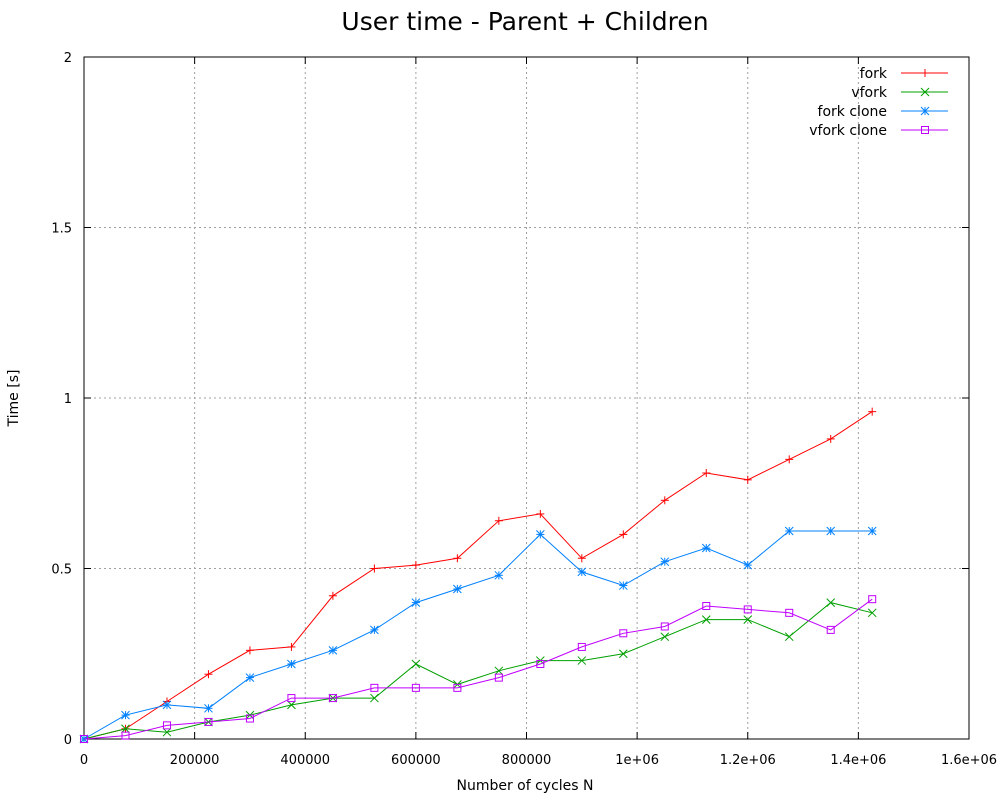 Image resolution: width=1000 pixels, height=800 pixels. I want to click on x-tick-label: 400000, so click(305, 760).